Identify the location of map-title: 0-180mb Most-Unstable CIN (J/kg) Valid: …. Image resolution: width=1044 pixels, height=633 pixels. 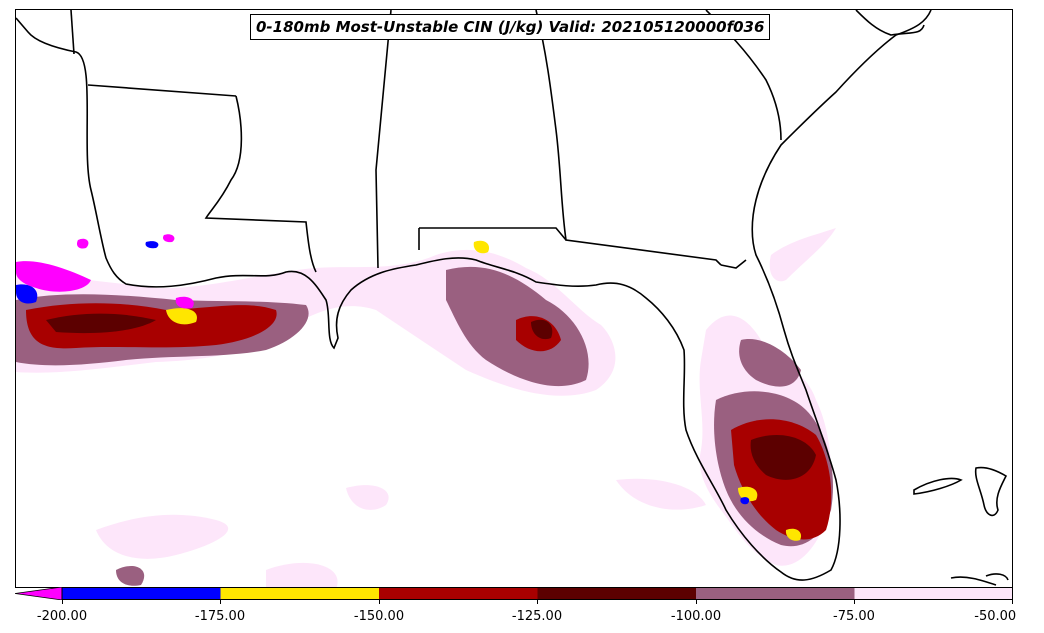
(510, 27).